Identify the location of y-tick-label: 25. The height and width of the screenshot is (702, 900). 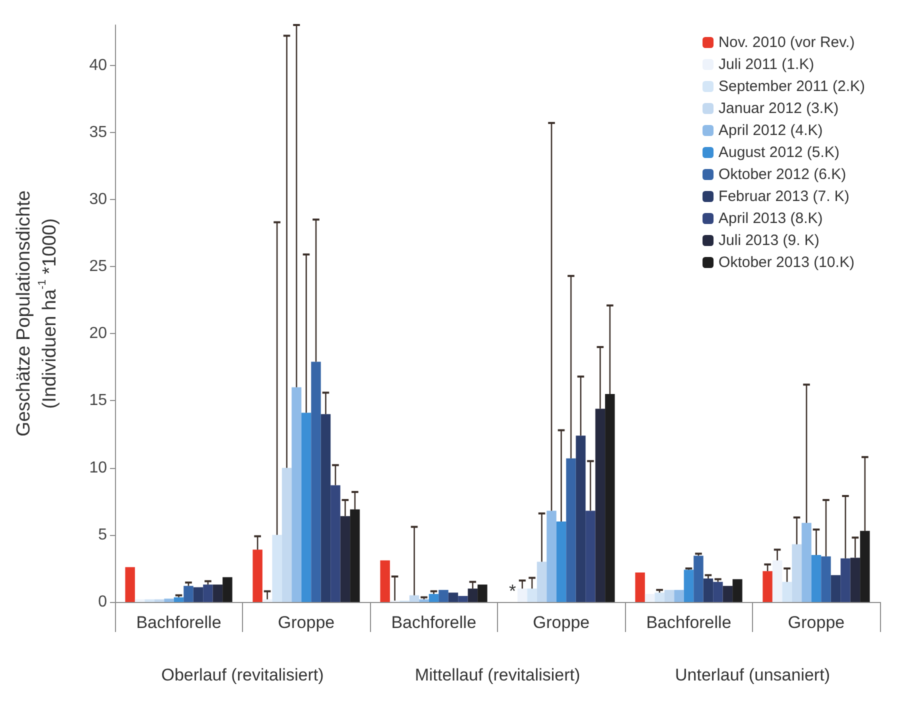
(98, 267).